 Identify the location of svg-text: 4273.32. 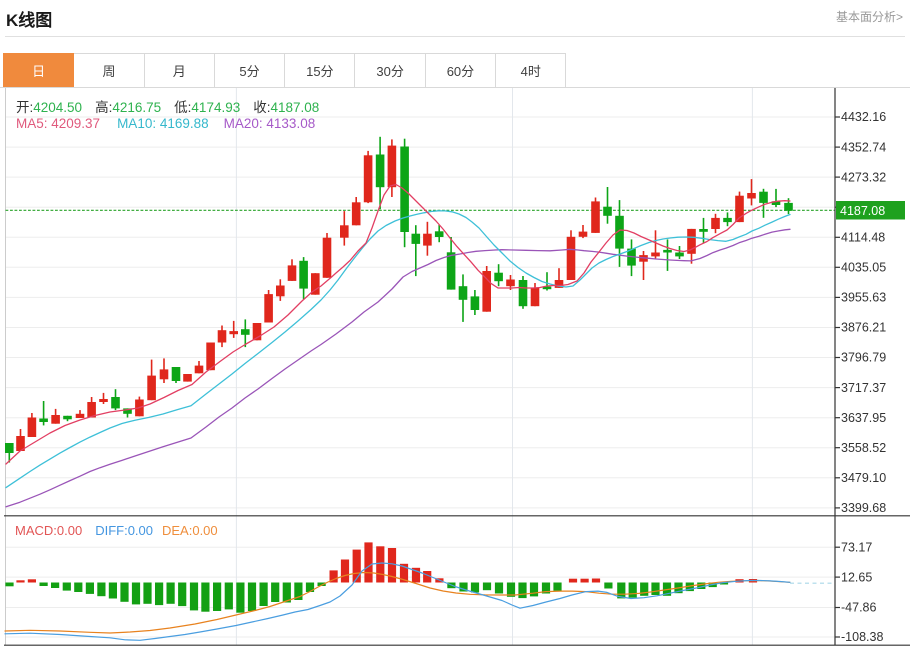
(863, 177).